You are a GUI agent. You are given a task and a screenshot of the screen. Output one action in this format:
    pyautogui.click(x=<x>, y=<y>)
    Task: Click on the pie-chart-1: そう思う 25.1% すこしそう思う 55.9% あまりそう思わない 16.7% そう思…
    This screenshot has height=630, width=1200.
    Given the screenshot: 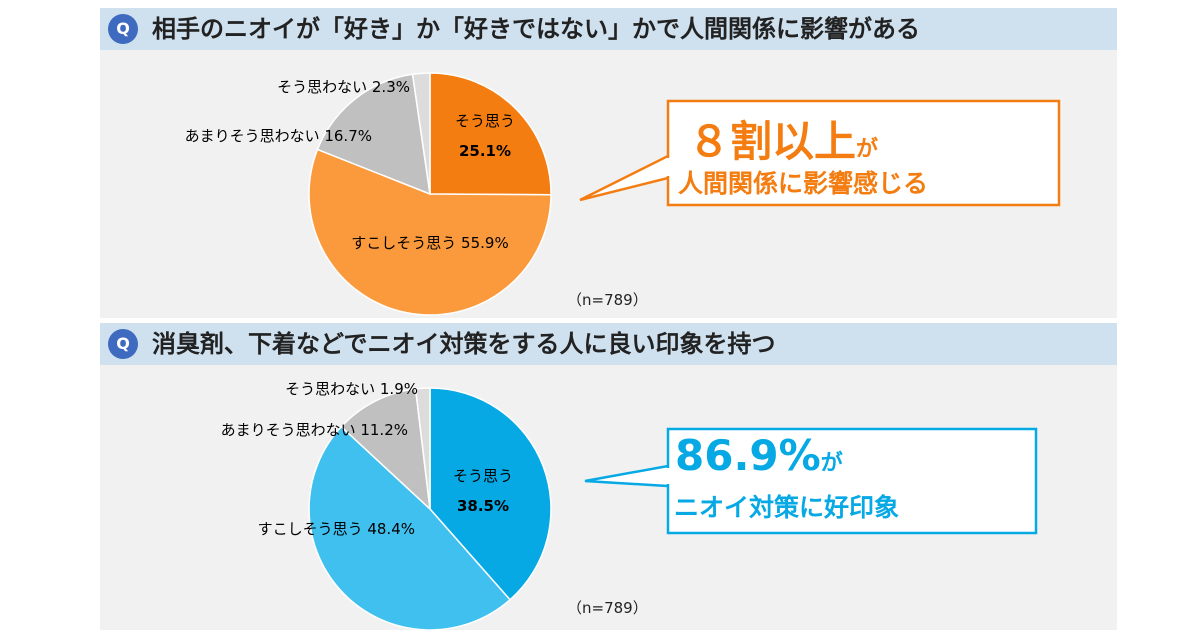 What is the action you would take?
    pyautogui.click(x=416, y=194)
    